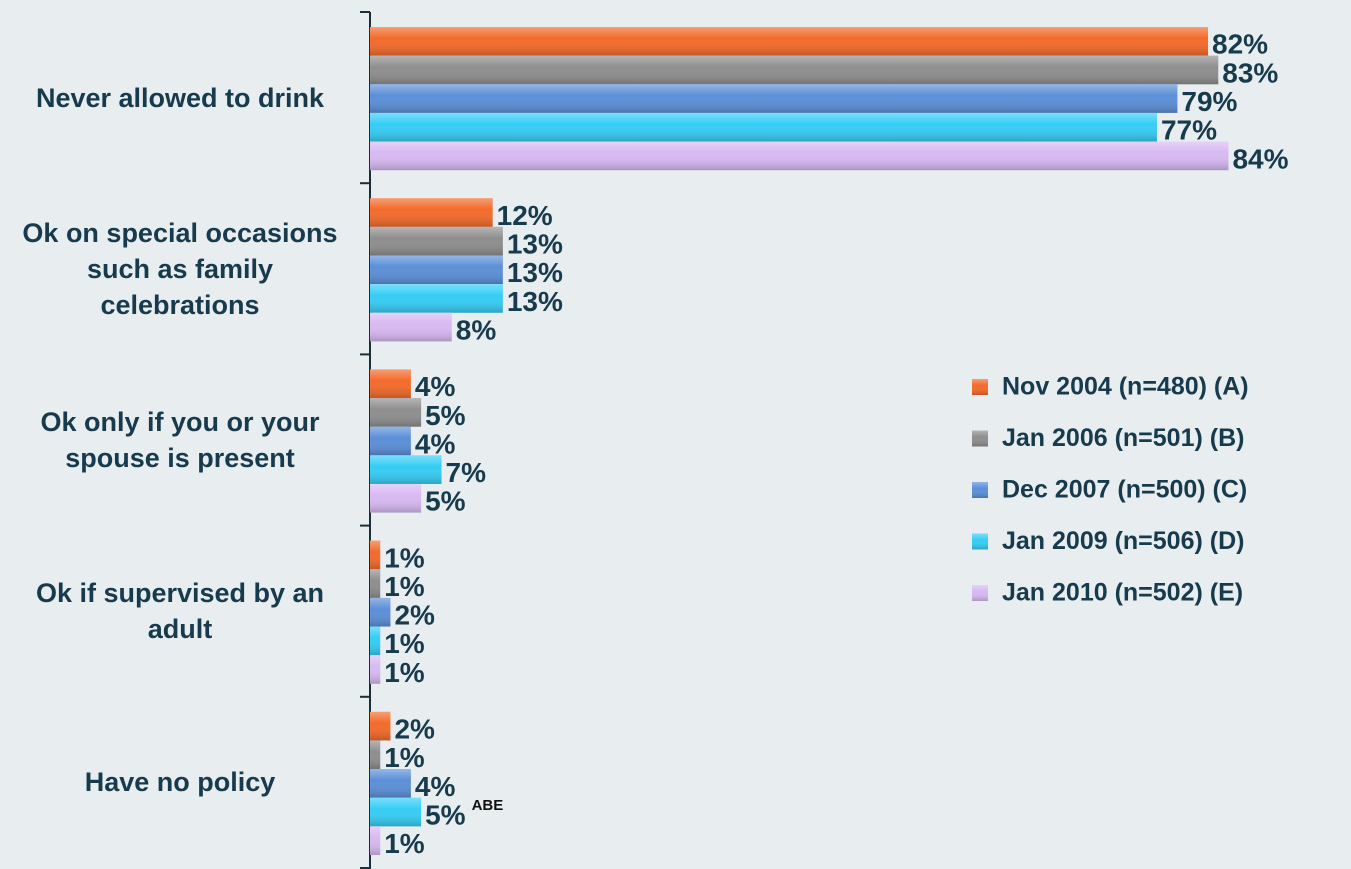 Image resolution: width=1351 pixels, height=869 pixels. What do you see at coordinates (476, 329) in the screenshot?
I see `value-label: 8%` at bounding box center [476, 329].